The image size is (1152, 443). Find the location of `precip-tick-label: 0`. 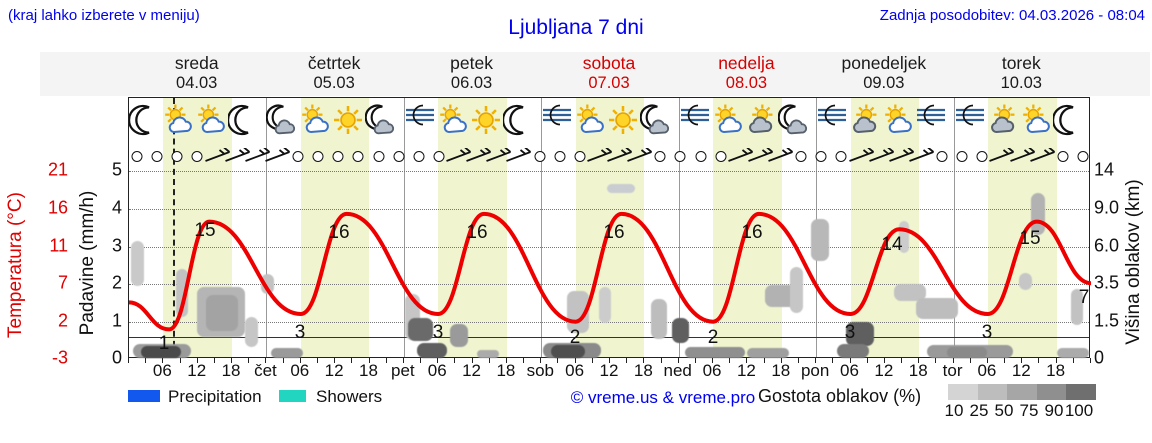

precip-tick-label: 0 is located at coordinates (116, 357).